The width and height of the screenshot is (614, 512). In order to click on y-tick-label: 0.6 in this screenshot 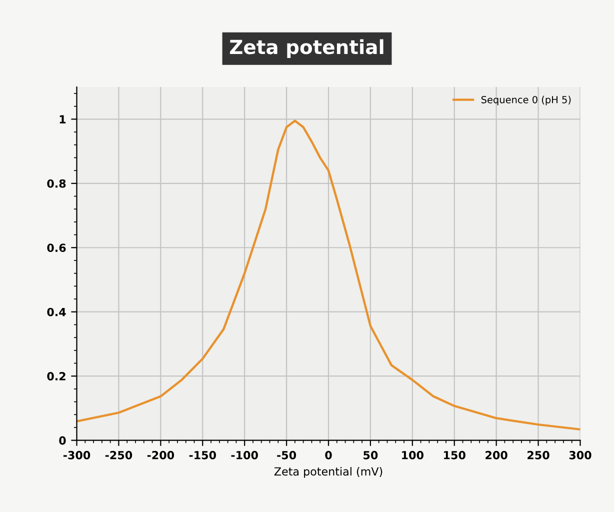, I will do `click(56, 248)`.